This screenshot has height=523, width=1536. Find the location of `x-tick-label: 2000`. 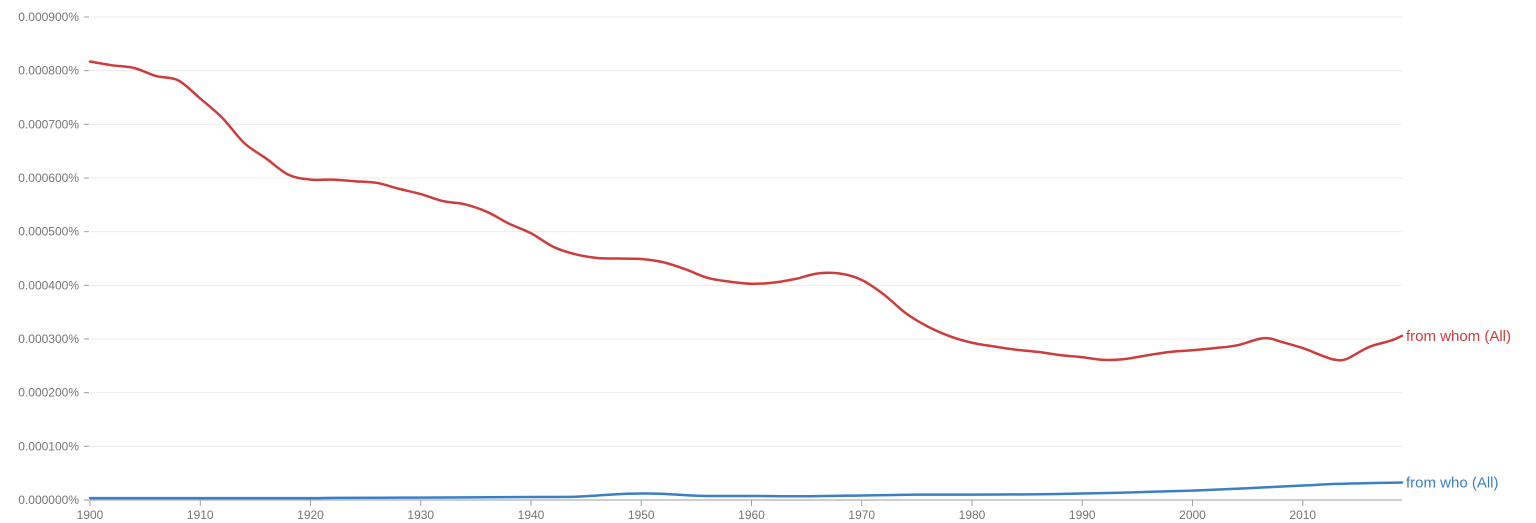

x-tick-label: 2000 is located at coordinates (1192, 515).